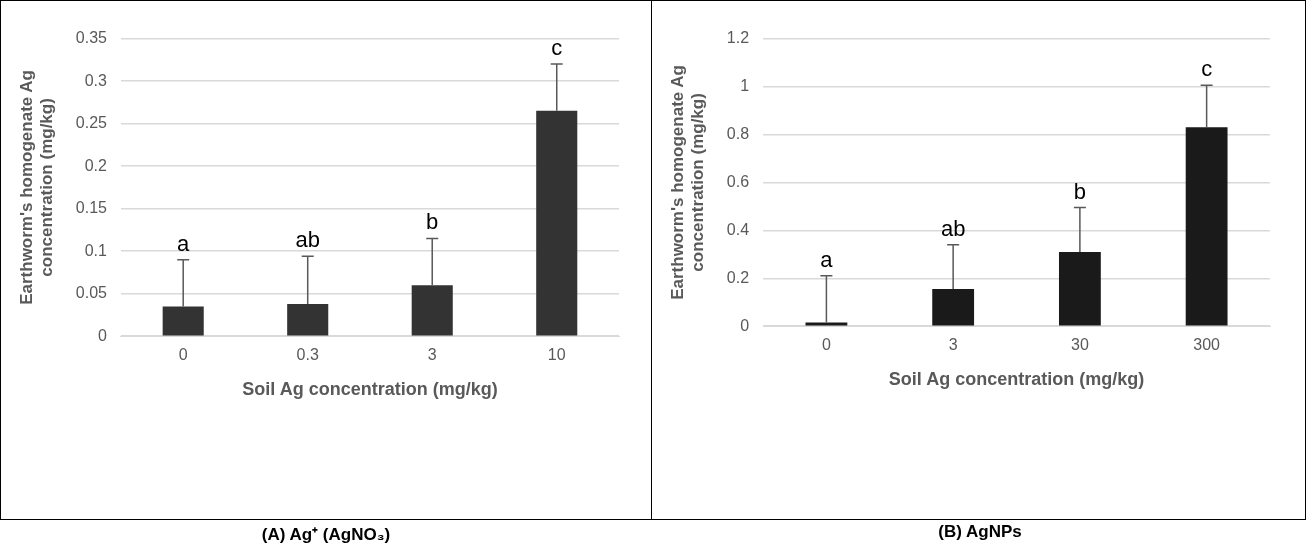  I want to click on text: (B) AgNPs, so click(980, 532).